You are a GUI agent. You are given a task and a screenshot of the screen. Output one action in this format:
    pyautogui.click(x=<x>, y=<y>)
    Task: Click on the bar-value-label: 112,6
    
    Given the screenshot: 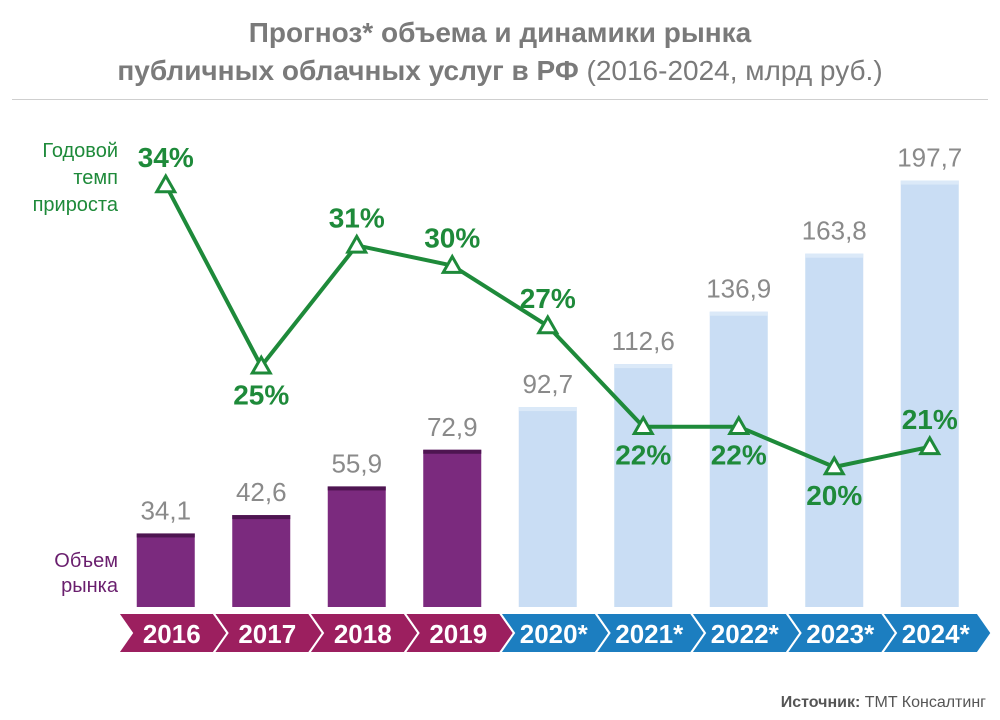 What is the action you would take?
    pyautogui.click(x=643, y=341)
    